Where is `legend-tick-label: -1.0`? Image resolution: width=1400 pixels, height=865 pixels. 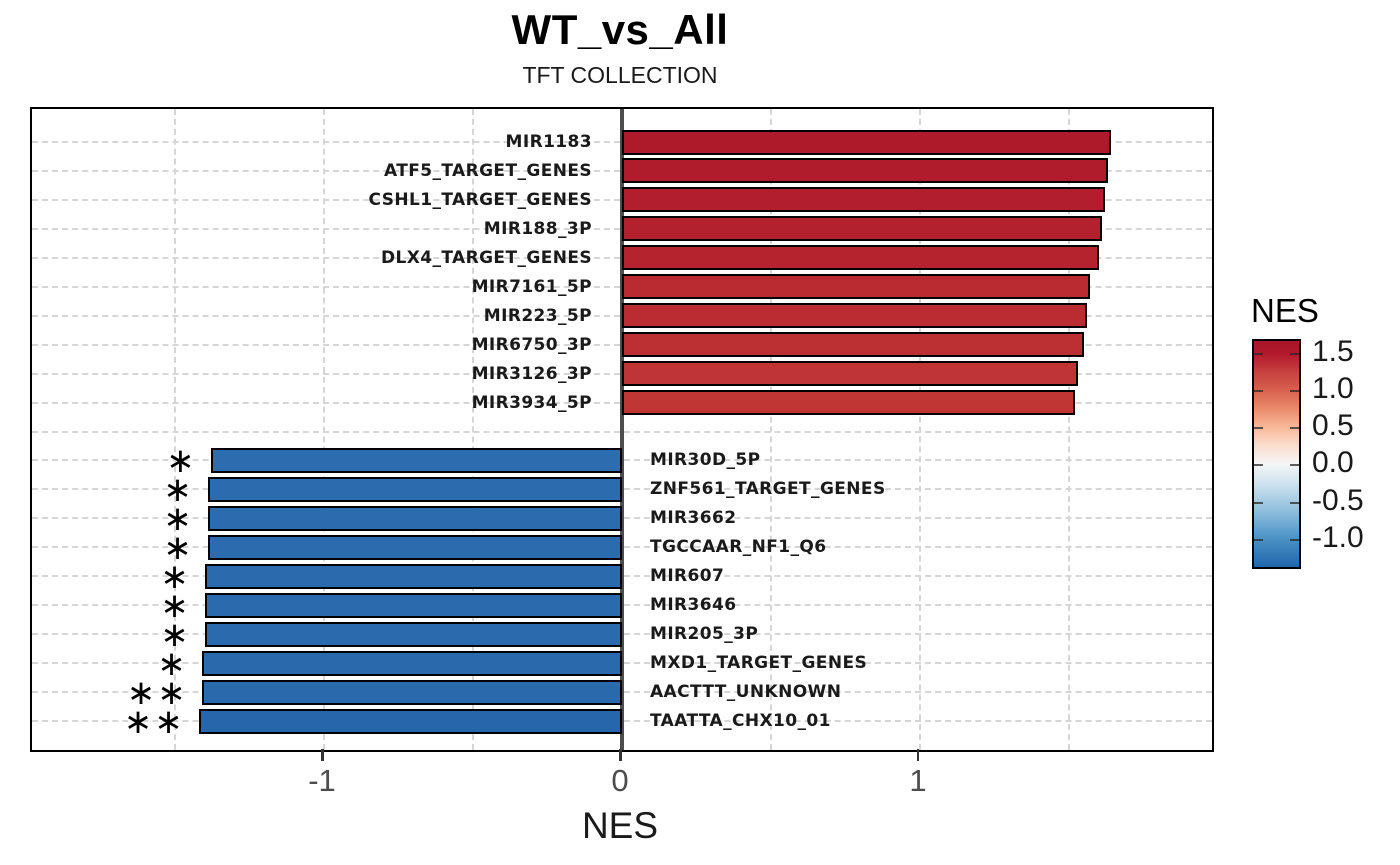 legend-tick-label: -1.0 is located at coordinates (1338, 537).